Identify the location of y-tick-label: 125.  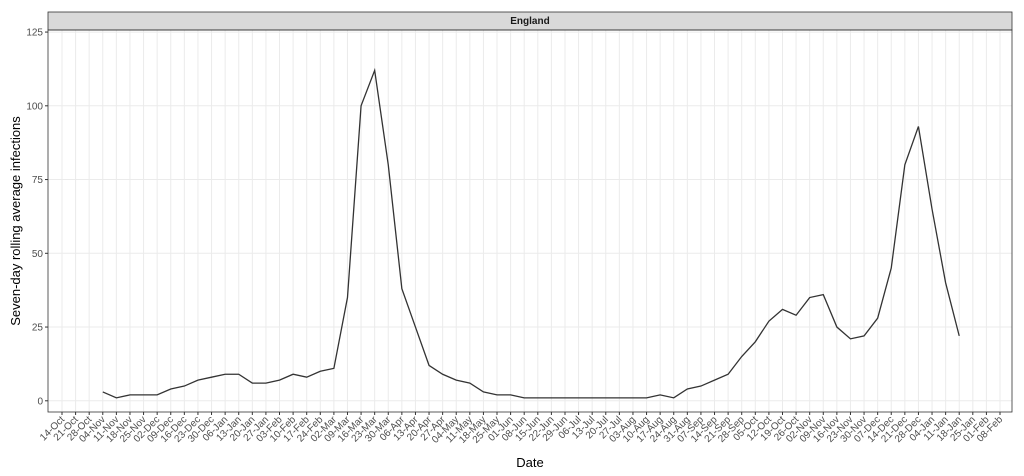
(34, 33).